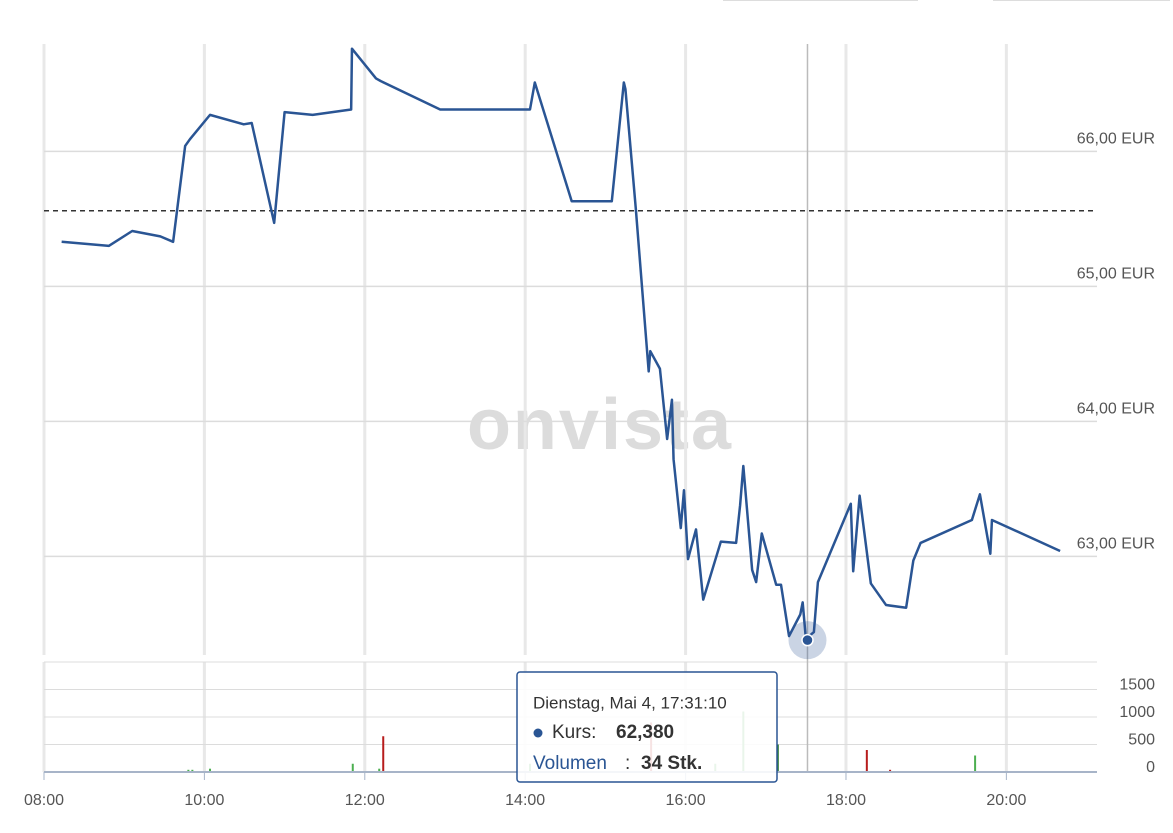  Describe the element at coordinates (1137, 685) in the screenshot. I see `y-tick-label: 1500` at that location.